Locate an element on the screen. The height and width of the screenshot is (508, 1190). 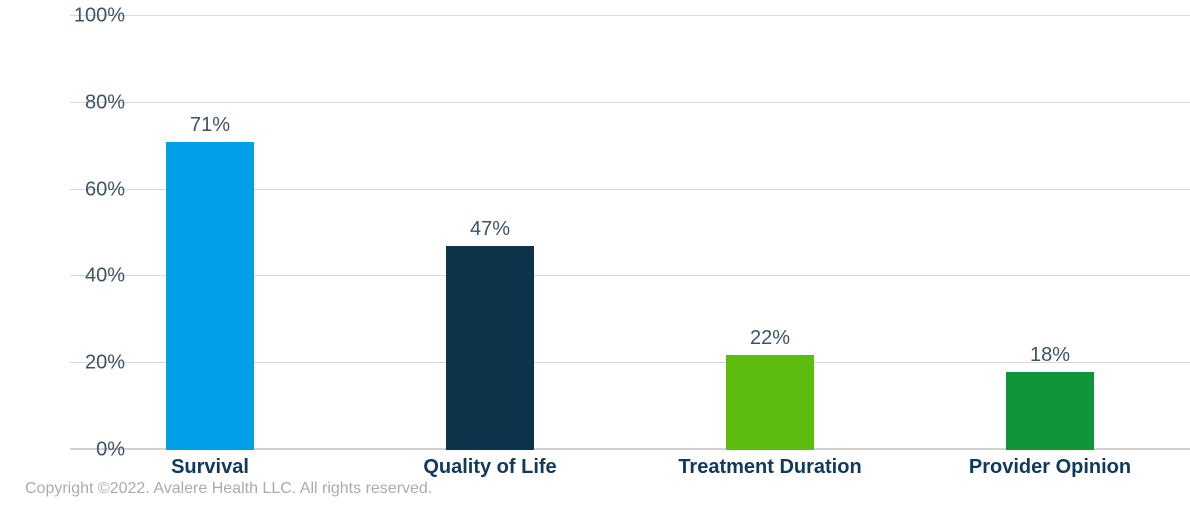
bar-value-label: 47% is located at coordinates (490, 229).